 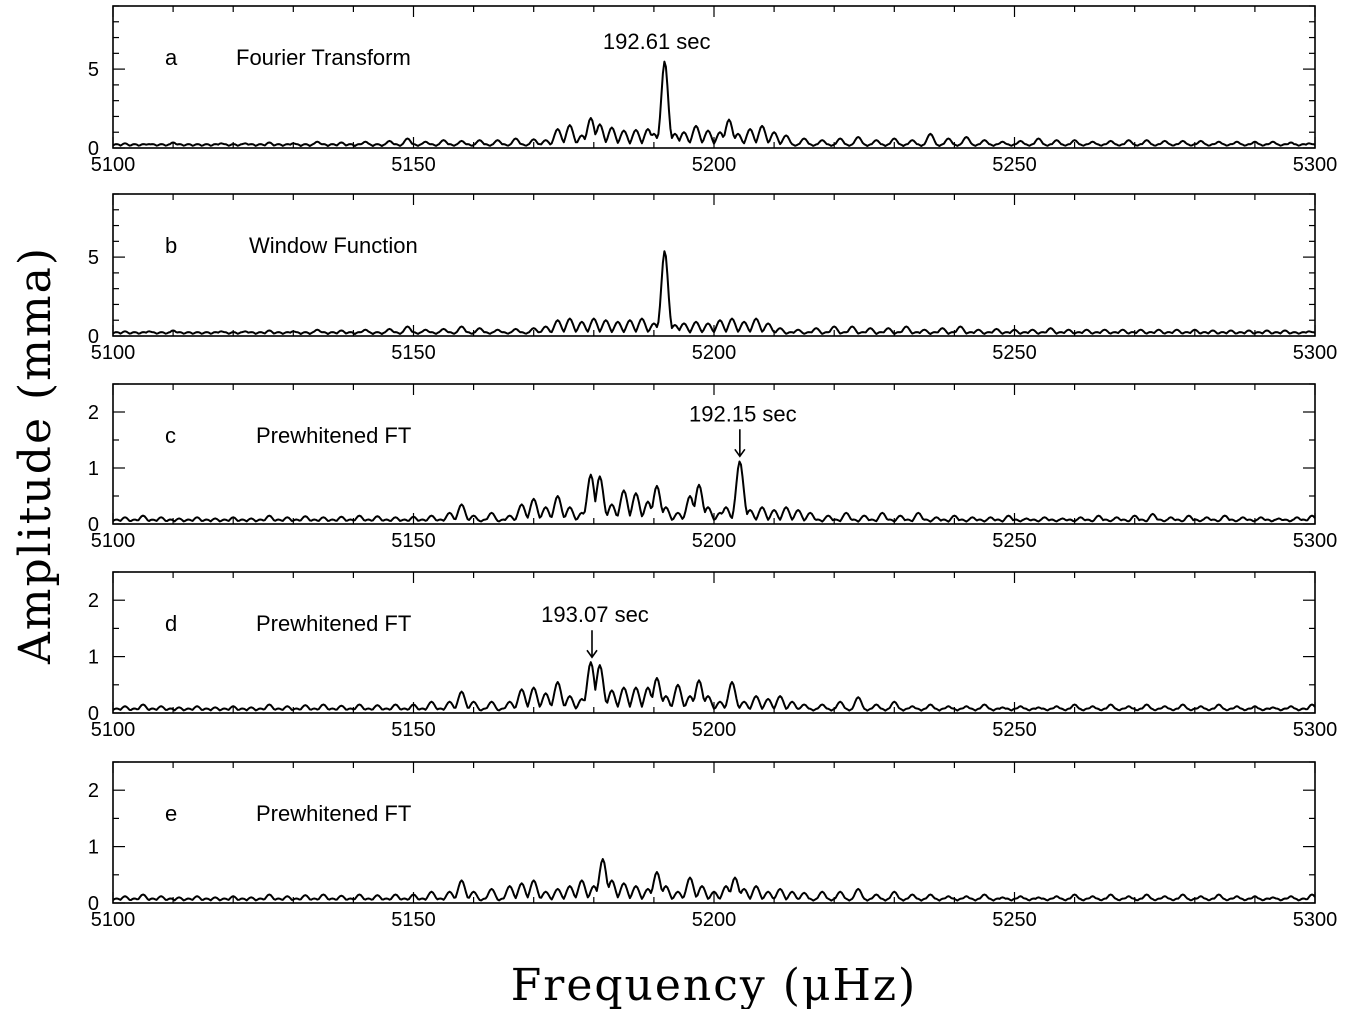 What do you see at coordinates (743, 413) in the screenshot?
I see `peak-annotation: 192.15 sec` at bounding box center [743, 413].